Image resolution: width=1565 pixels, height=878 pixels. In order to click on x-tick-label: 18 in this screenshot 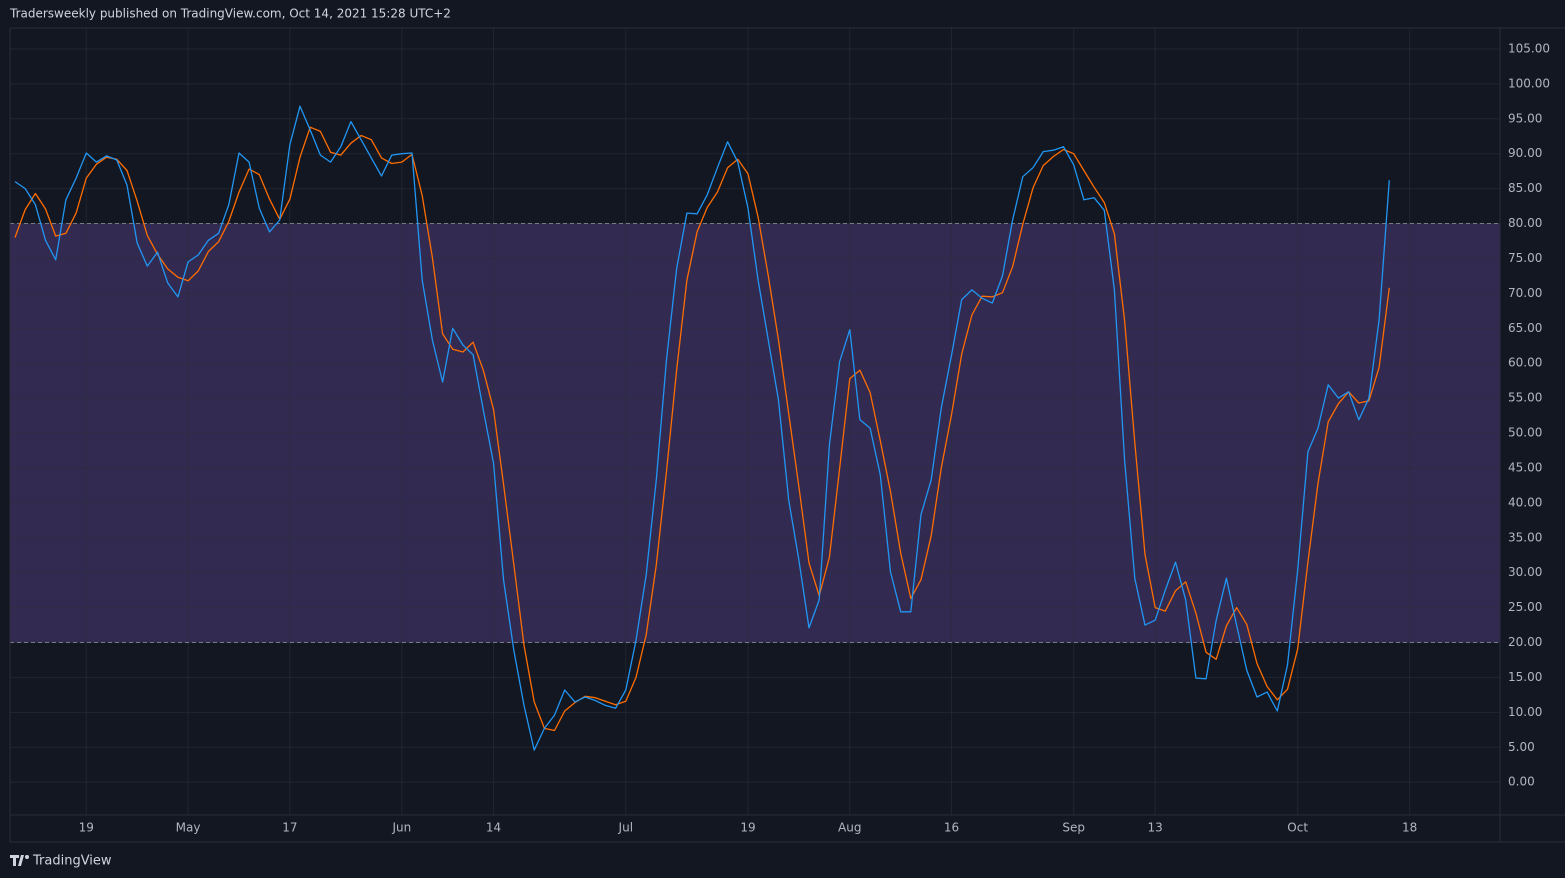, I will do `click(1409, 828)`.